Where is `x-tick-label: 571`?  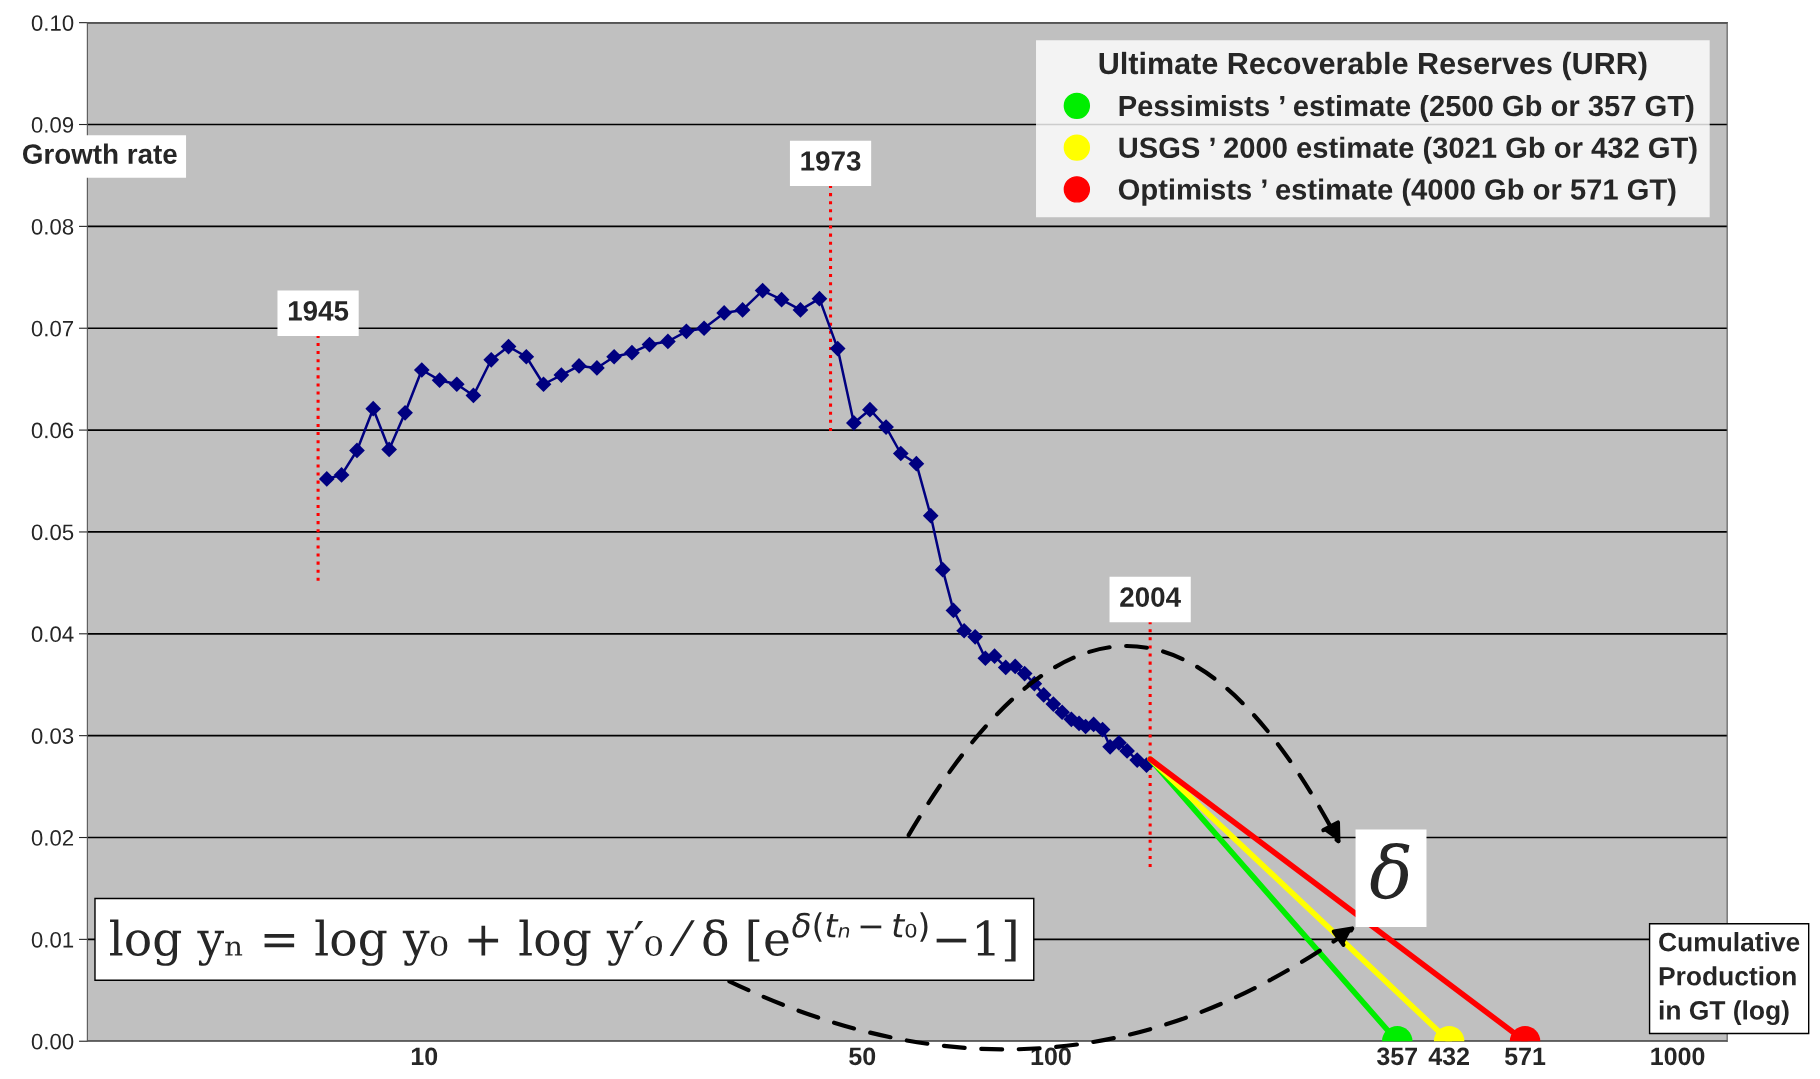
x-tick-label: 571 is located at coordinates (1525, 1056).